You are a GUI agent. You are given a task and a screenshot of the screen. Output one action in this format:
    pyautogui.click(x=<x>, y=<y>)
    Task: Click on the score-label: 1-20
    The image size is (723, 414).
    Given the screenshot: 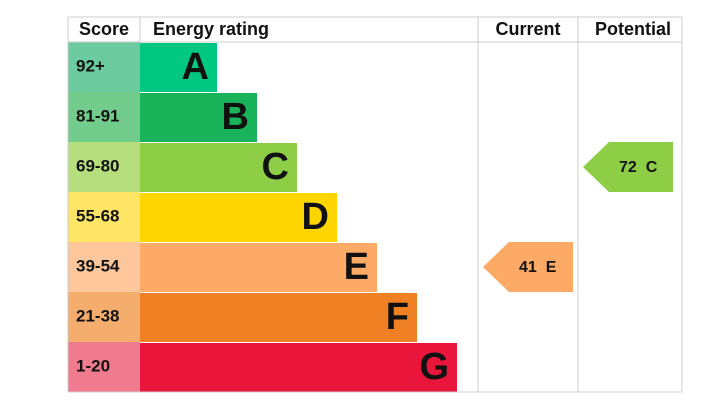 What is the action you would take?
    pyautogui.click(x=93, y=365)
    